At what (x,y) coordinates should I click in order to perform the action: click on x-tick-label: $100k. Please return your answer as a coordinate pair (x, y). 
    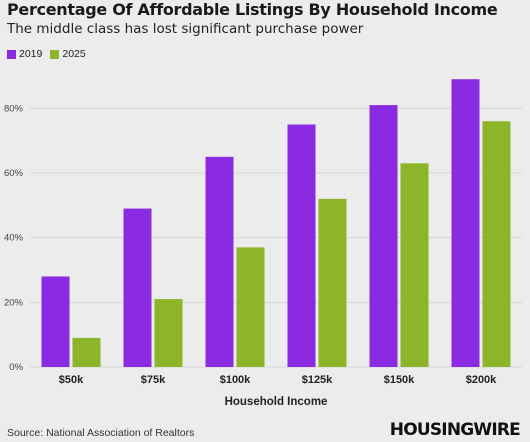
    Looking at the image, I should click on (235, 380).